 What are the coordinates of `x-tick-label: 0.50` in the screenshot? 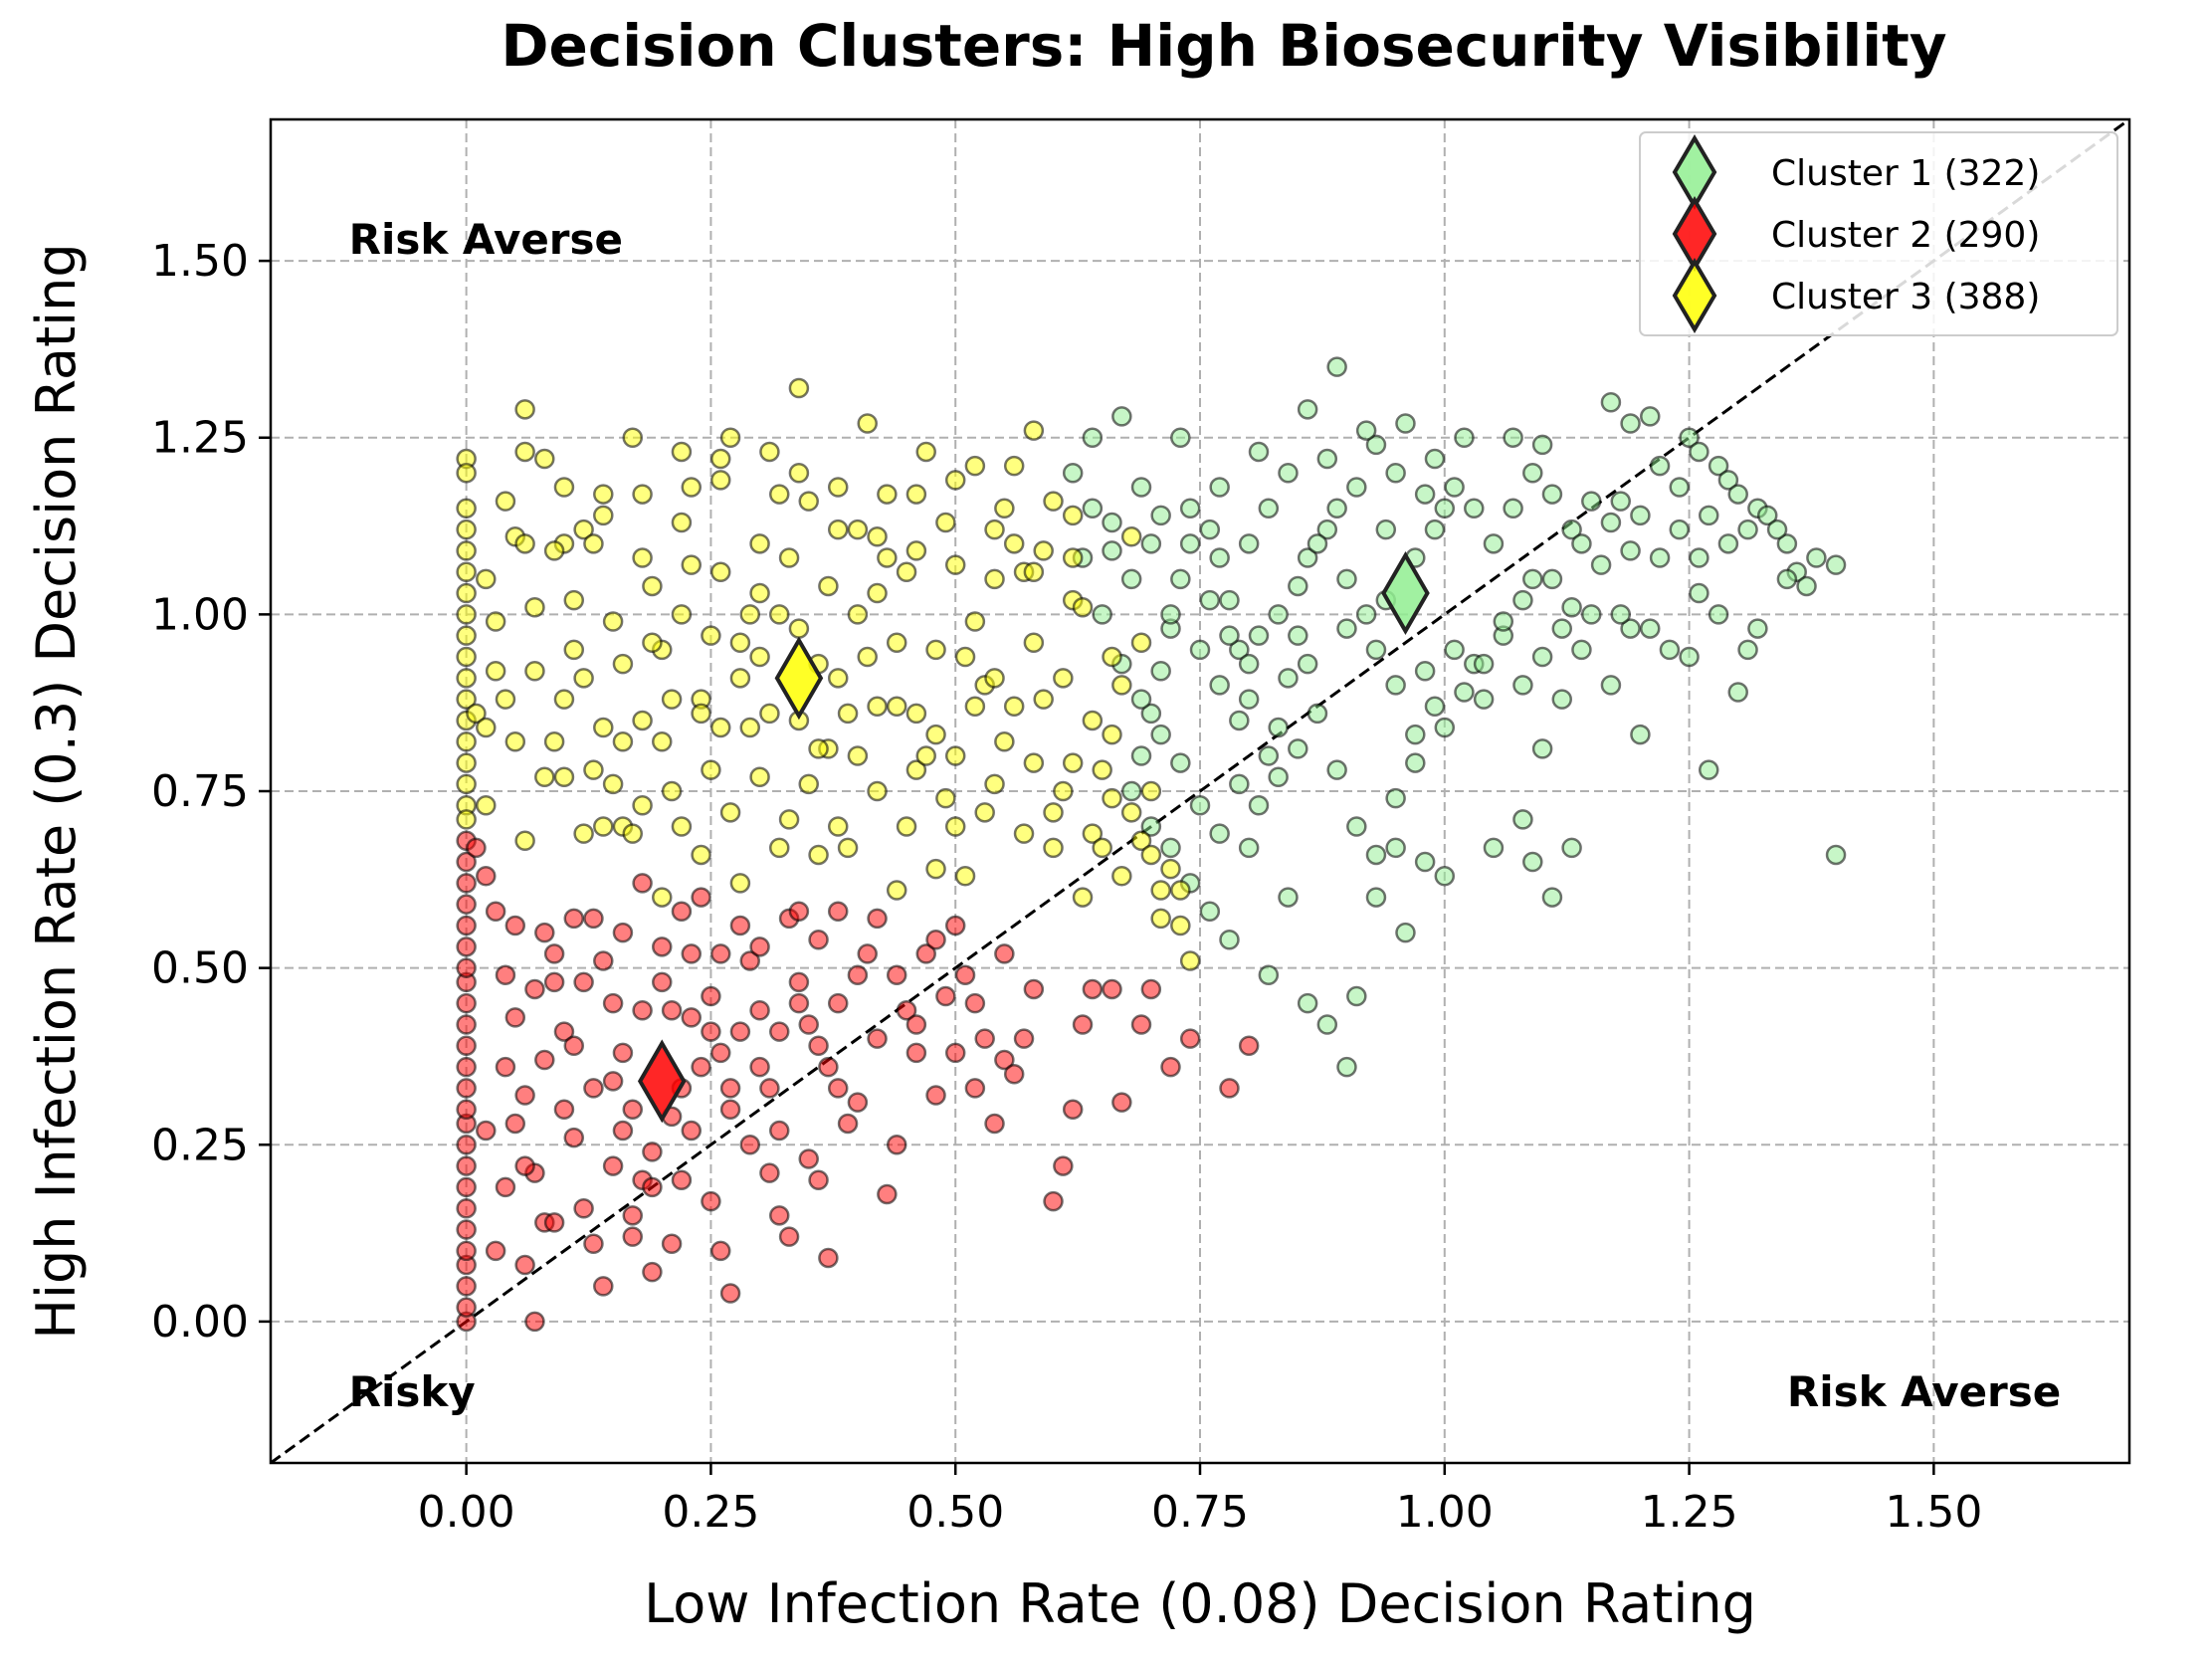 It's located at (955, 1512).